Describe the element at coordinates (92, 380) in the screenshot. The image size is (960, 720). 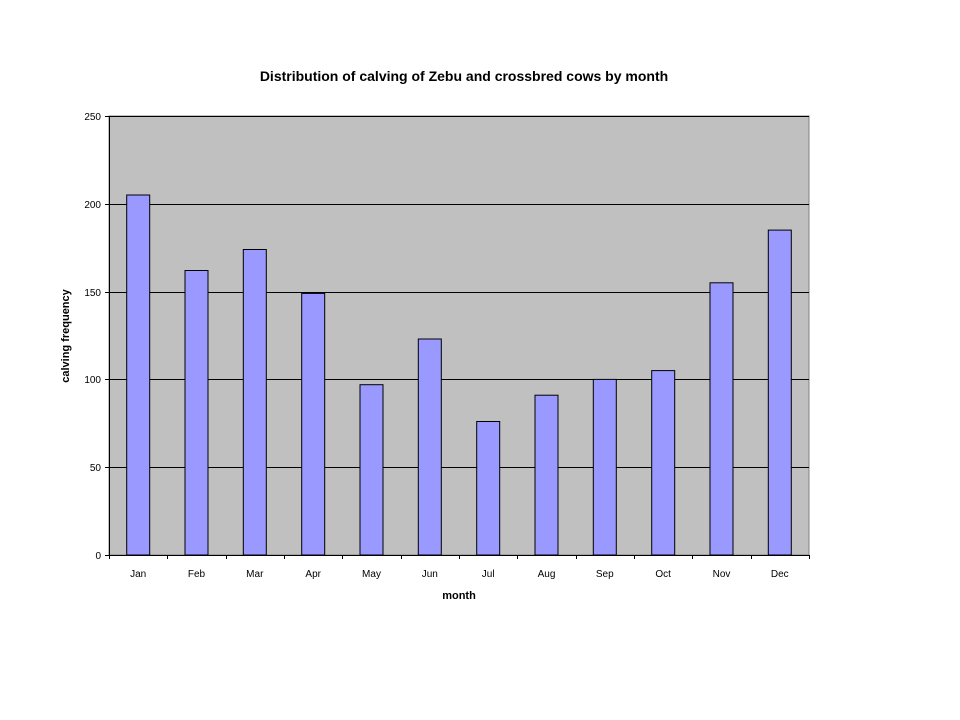
I see `y-tick-label: 100` at that location.